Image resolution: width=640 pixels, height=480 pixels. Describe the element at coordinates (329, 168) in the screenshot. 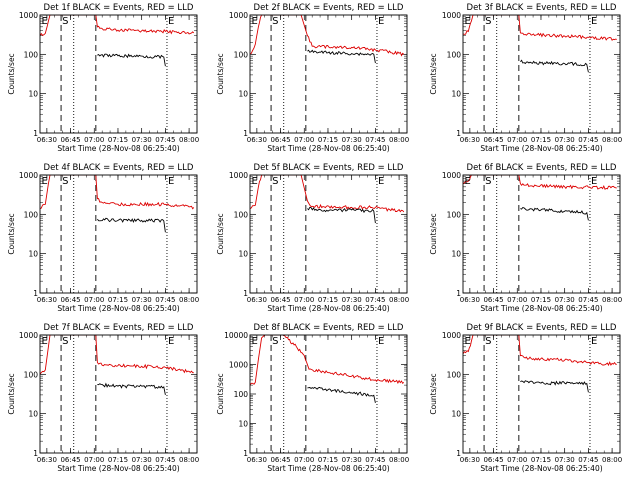

I see `panel-title: Det 5f BLACK = Events, RED = LLD` at that location.